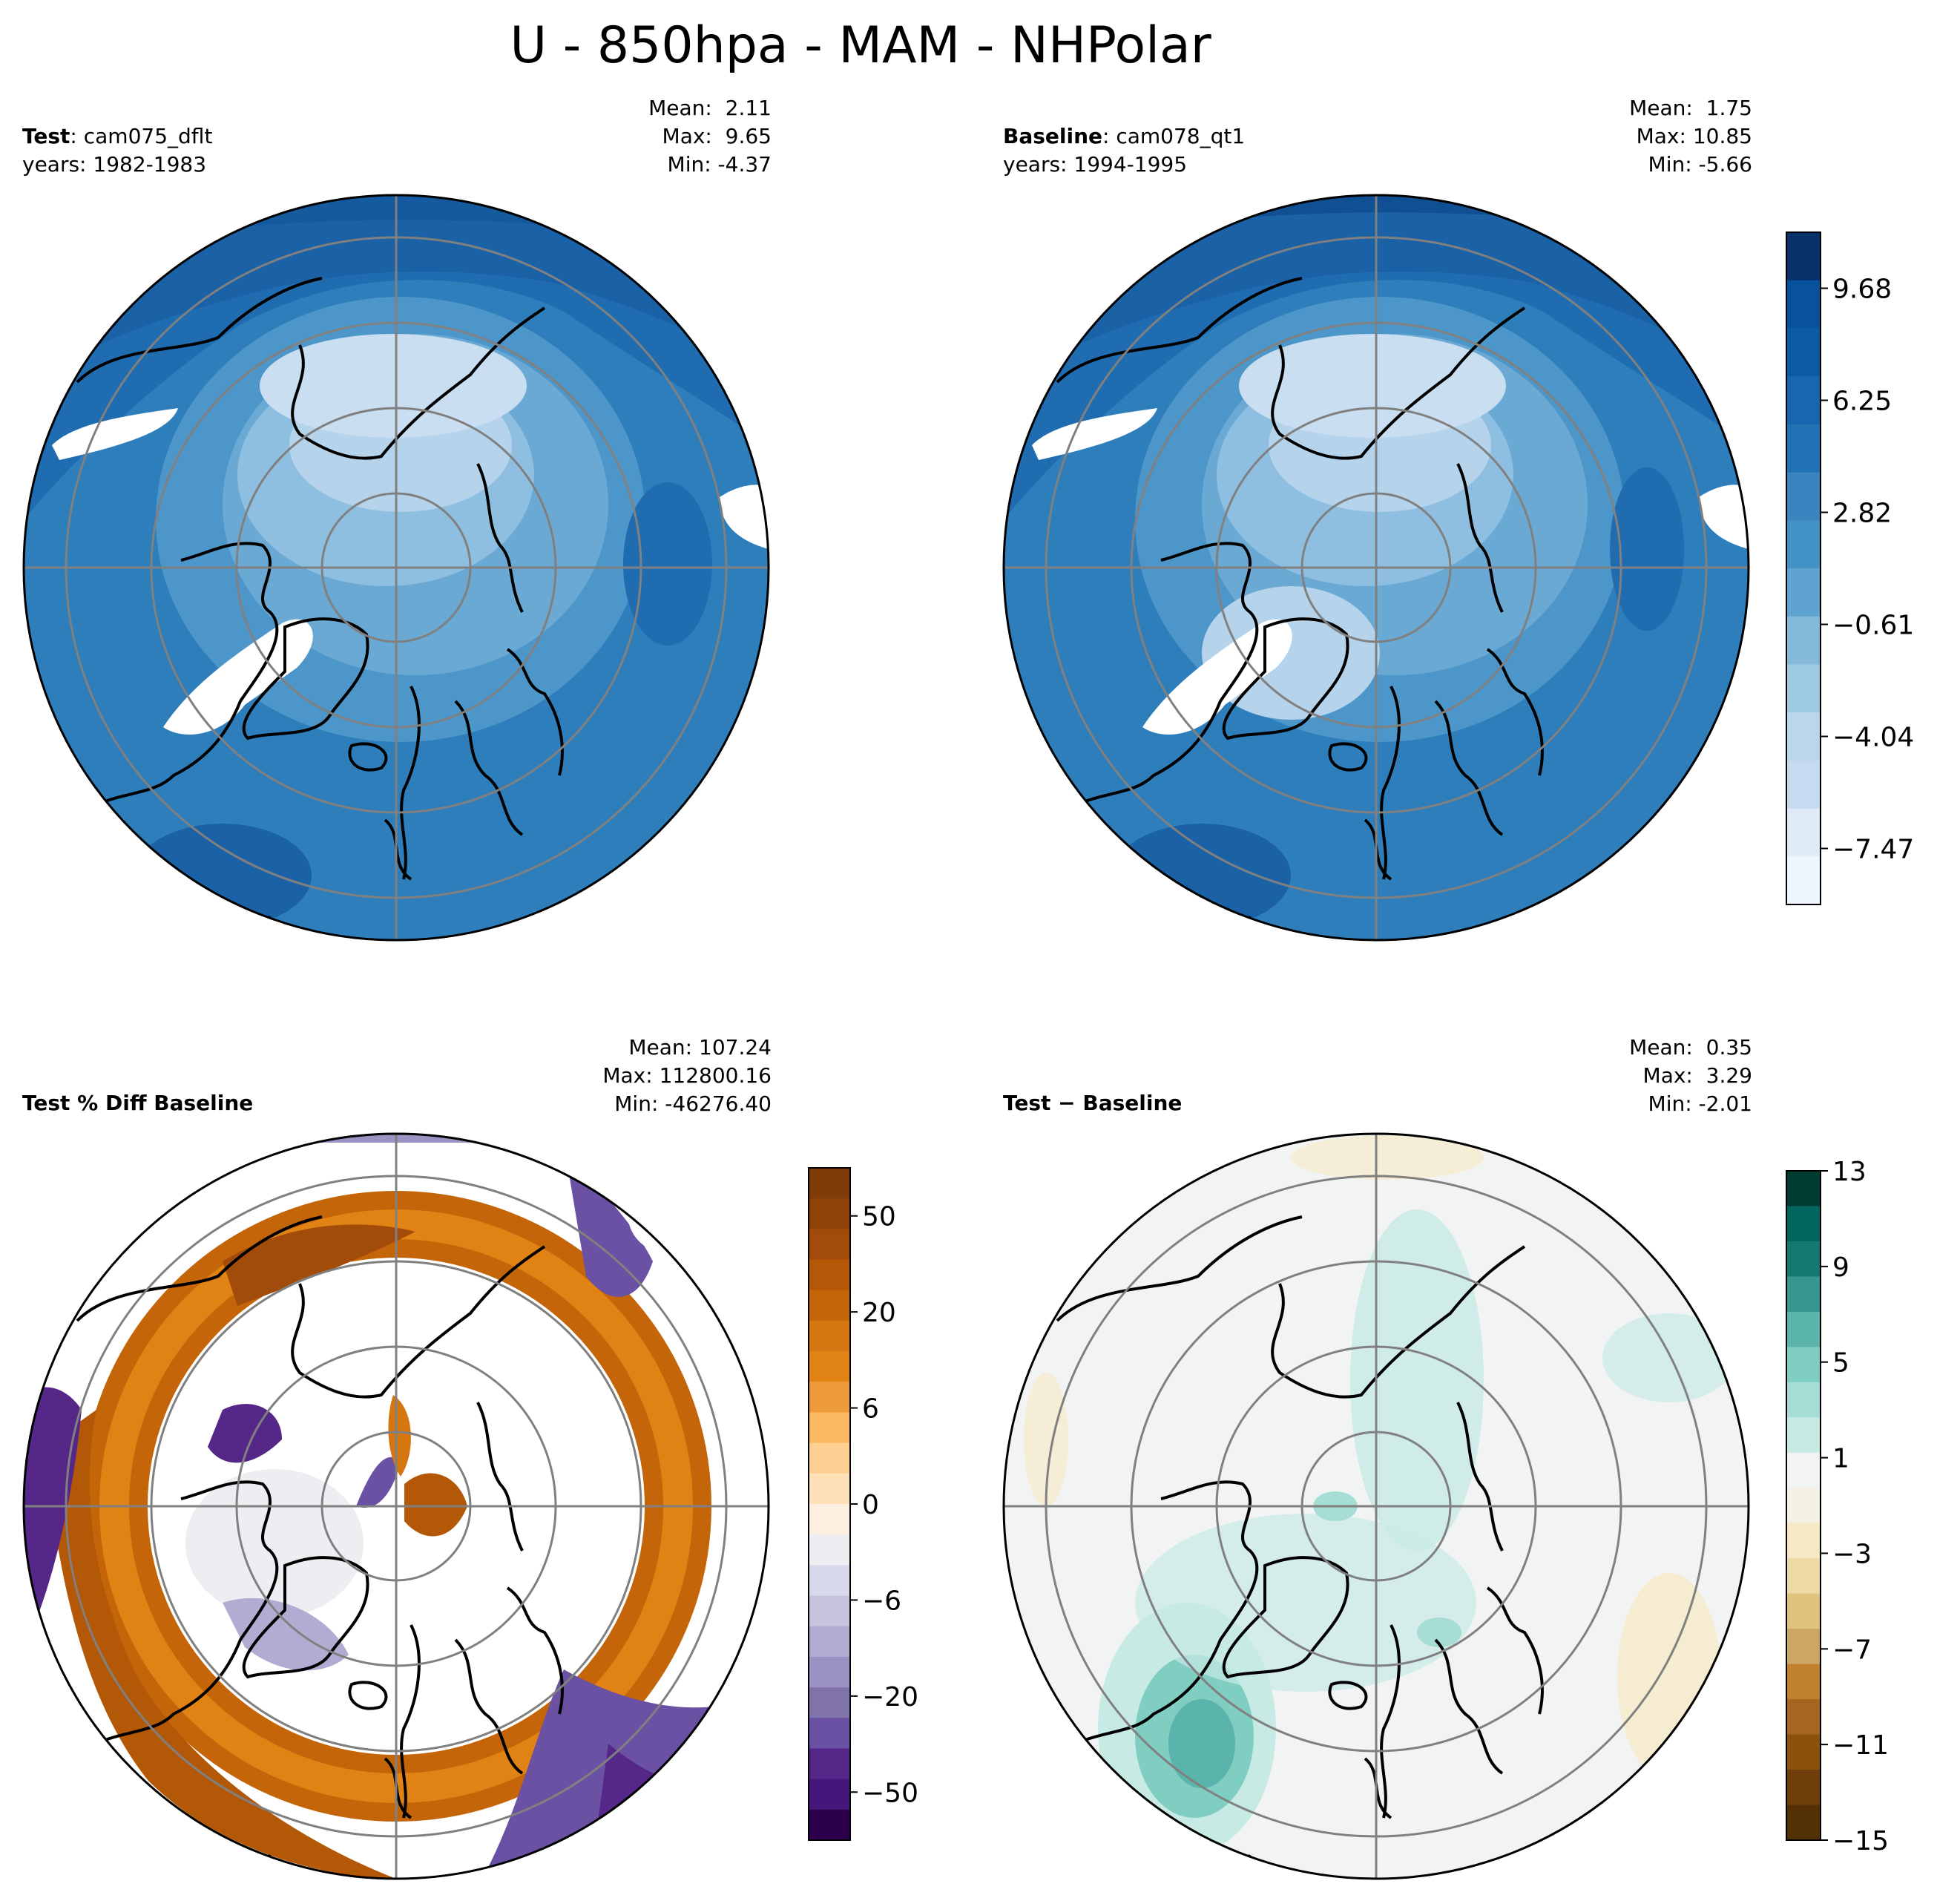 This screenshot has height=1898, width=1960. What do you see at coordinates (1700, 164) in the screenshot?
I see `panel-baseline-min: Min: -5.66` at bounding box center [1700, 164].